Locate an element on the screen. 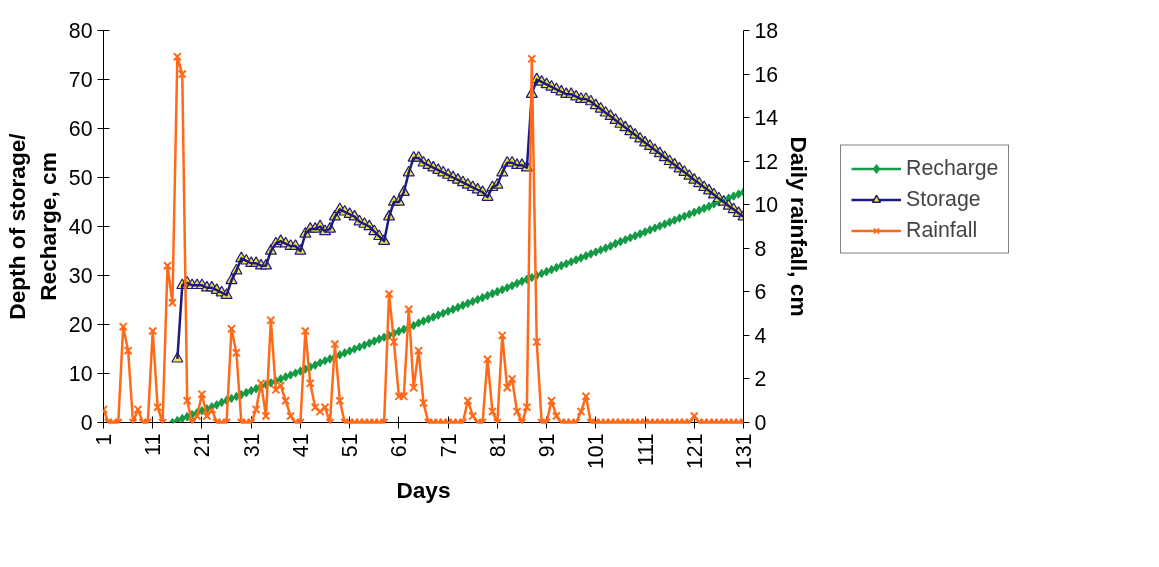 This screenshot has width=1159, height=567. y2-tick-label: 14 is located at coordinates (766, 118).